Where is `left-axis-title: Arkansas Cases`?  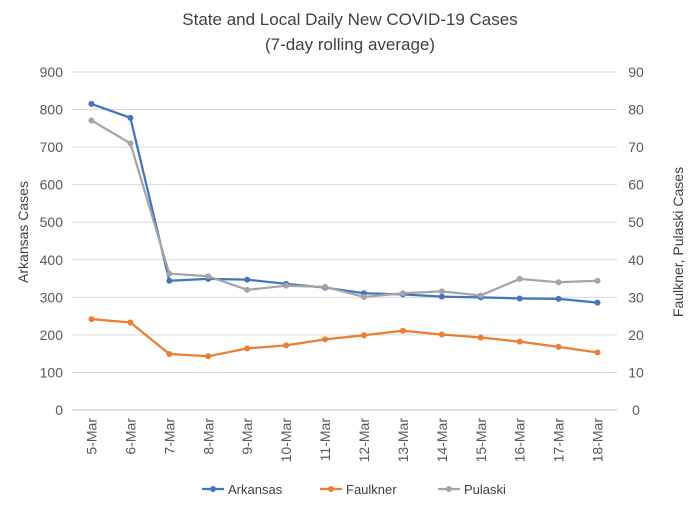 left-axis-title: Arkansas Cases is located at coordinates (23, 232).